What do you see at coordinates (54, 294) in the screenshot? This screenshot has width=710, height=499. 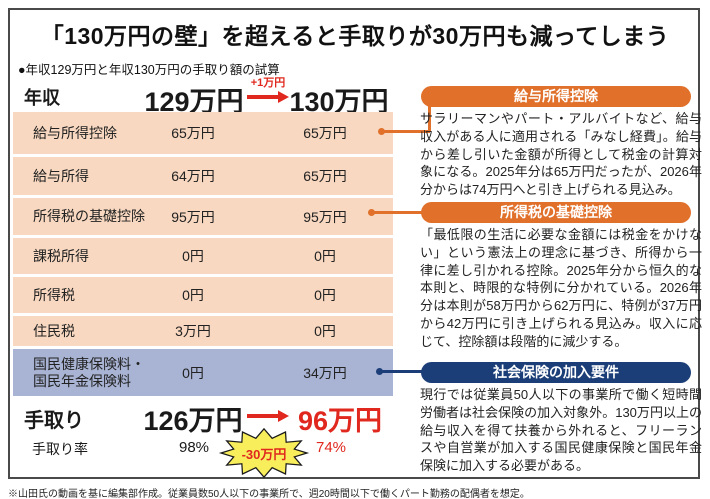 I see `row-label: 所得税` at bounding box center [54, 294].